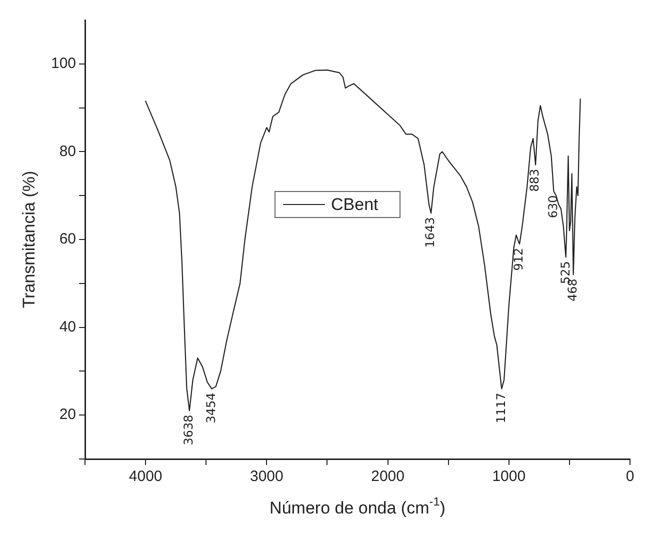 Image resolution: width=660 pixels, height=535 pixels. What do you see at coordinates (67, 239) in the screenshot?
I see `y-tick-label: 60` at bounding box center [67, 239].